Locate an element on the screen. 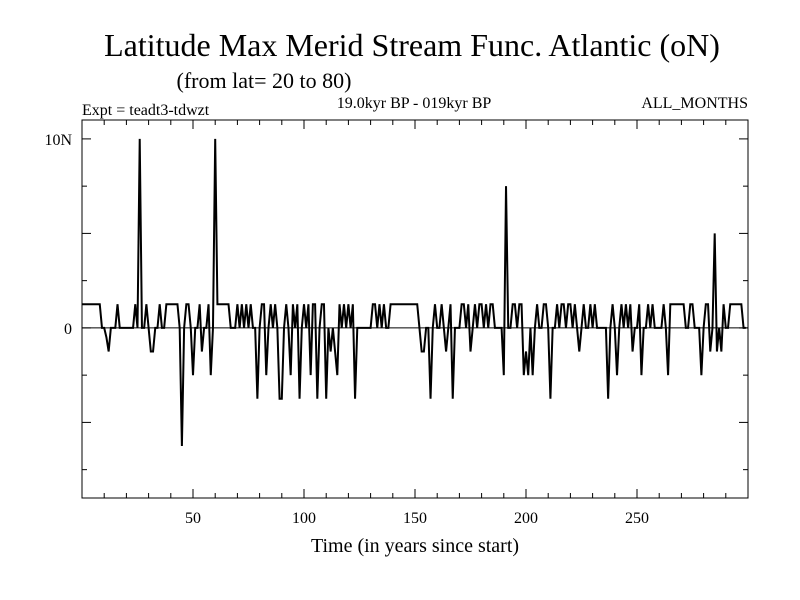  x-axis-label: Time (in years since start) is located at coordinates (415, 546).